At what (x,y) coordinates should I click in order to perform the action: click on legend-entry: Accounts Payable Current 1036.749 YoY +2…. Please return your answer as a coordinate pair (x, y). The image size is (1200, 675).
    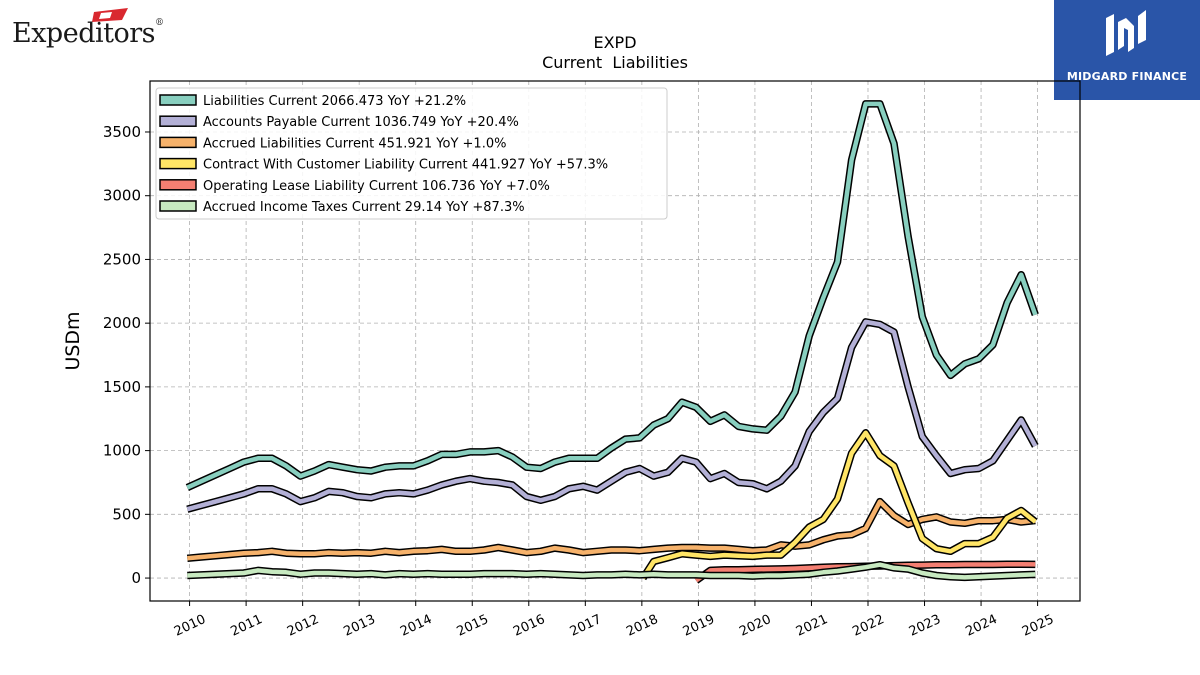
    Looking at the image, I should click on (361, 122).